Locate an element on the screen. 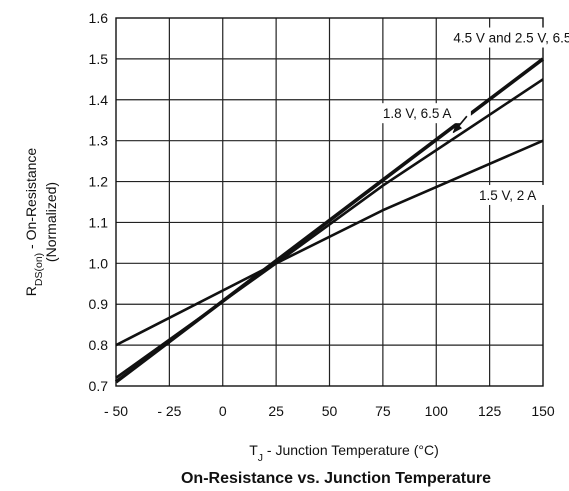  y-tick-label: 1.0 is located at coordinates (99, 263).